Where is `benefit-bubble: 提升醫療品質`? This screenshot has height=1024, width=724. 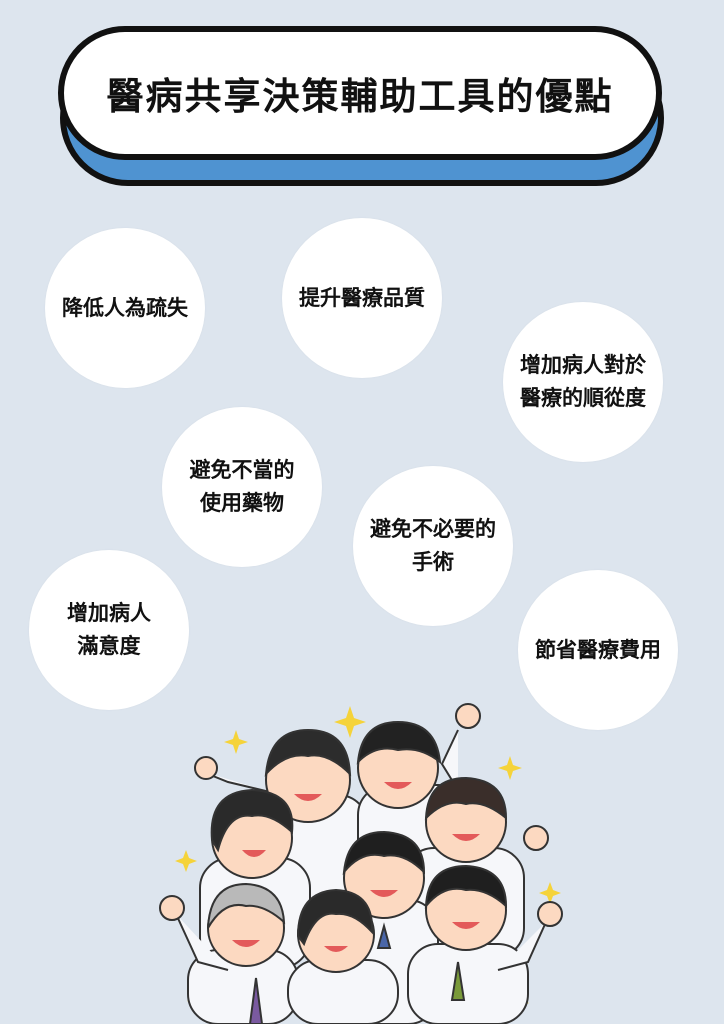 benefit-bubble: 提升醫療品質 is located at coordinates (362, 298).